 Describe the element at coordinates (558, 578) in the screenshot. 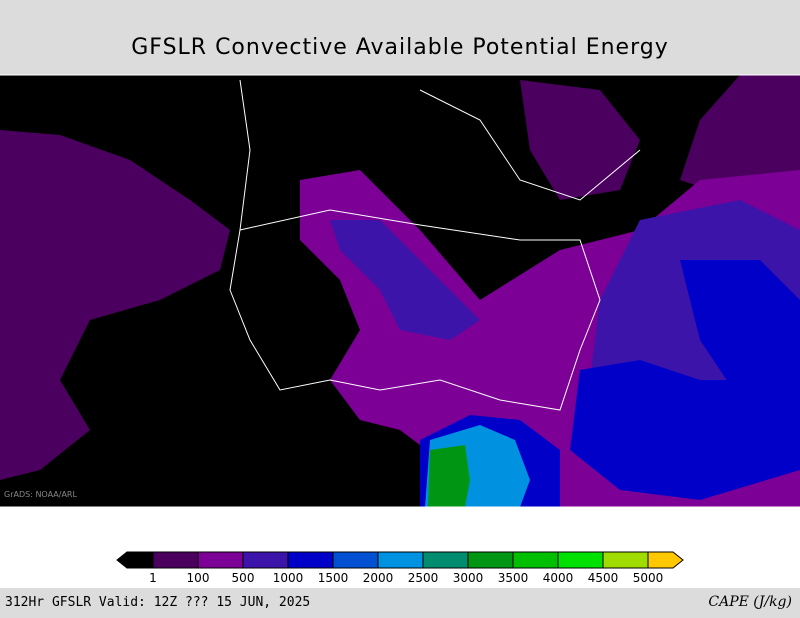

I see `colorbar-label: 4000` at that location.